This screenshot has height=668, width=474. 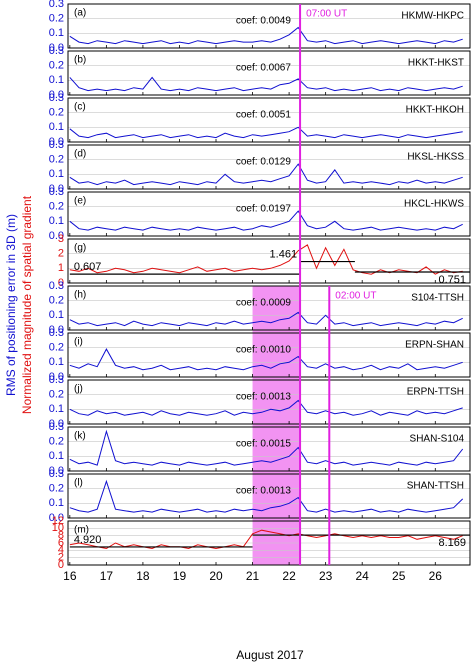 What do you see at coordinates (88, 540) in the screenshot?
I see `mean-label: 4.920` at bounding box center [88, 540].